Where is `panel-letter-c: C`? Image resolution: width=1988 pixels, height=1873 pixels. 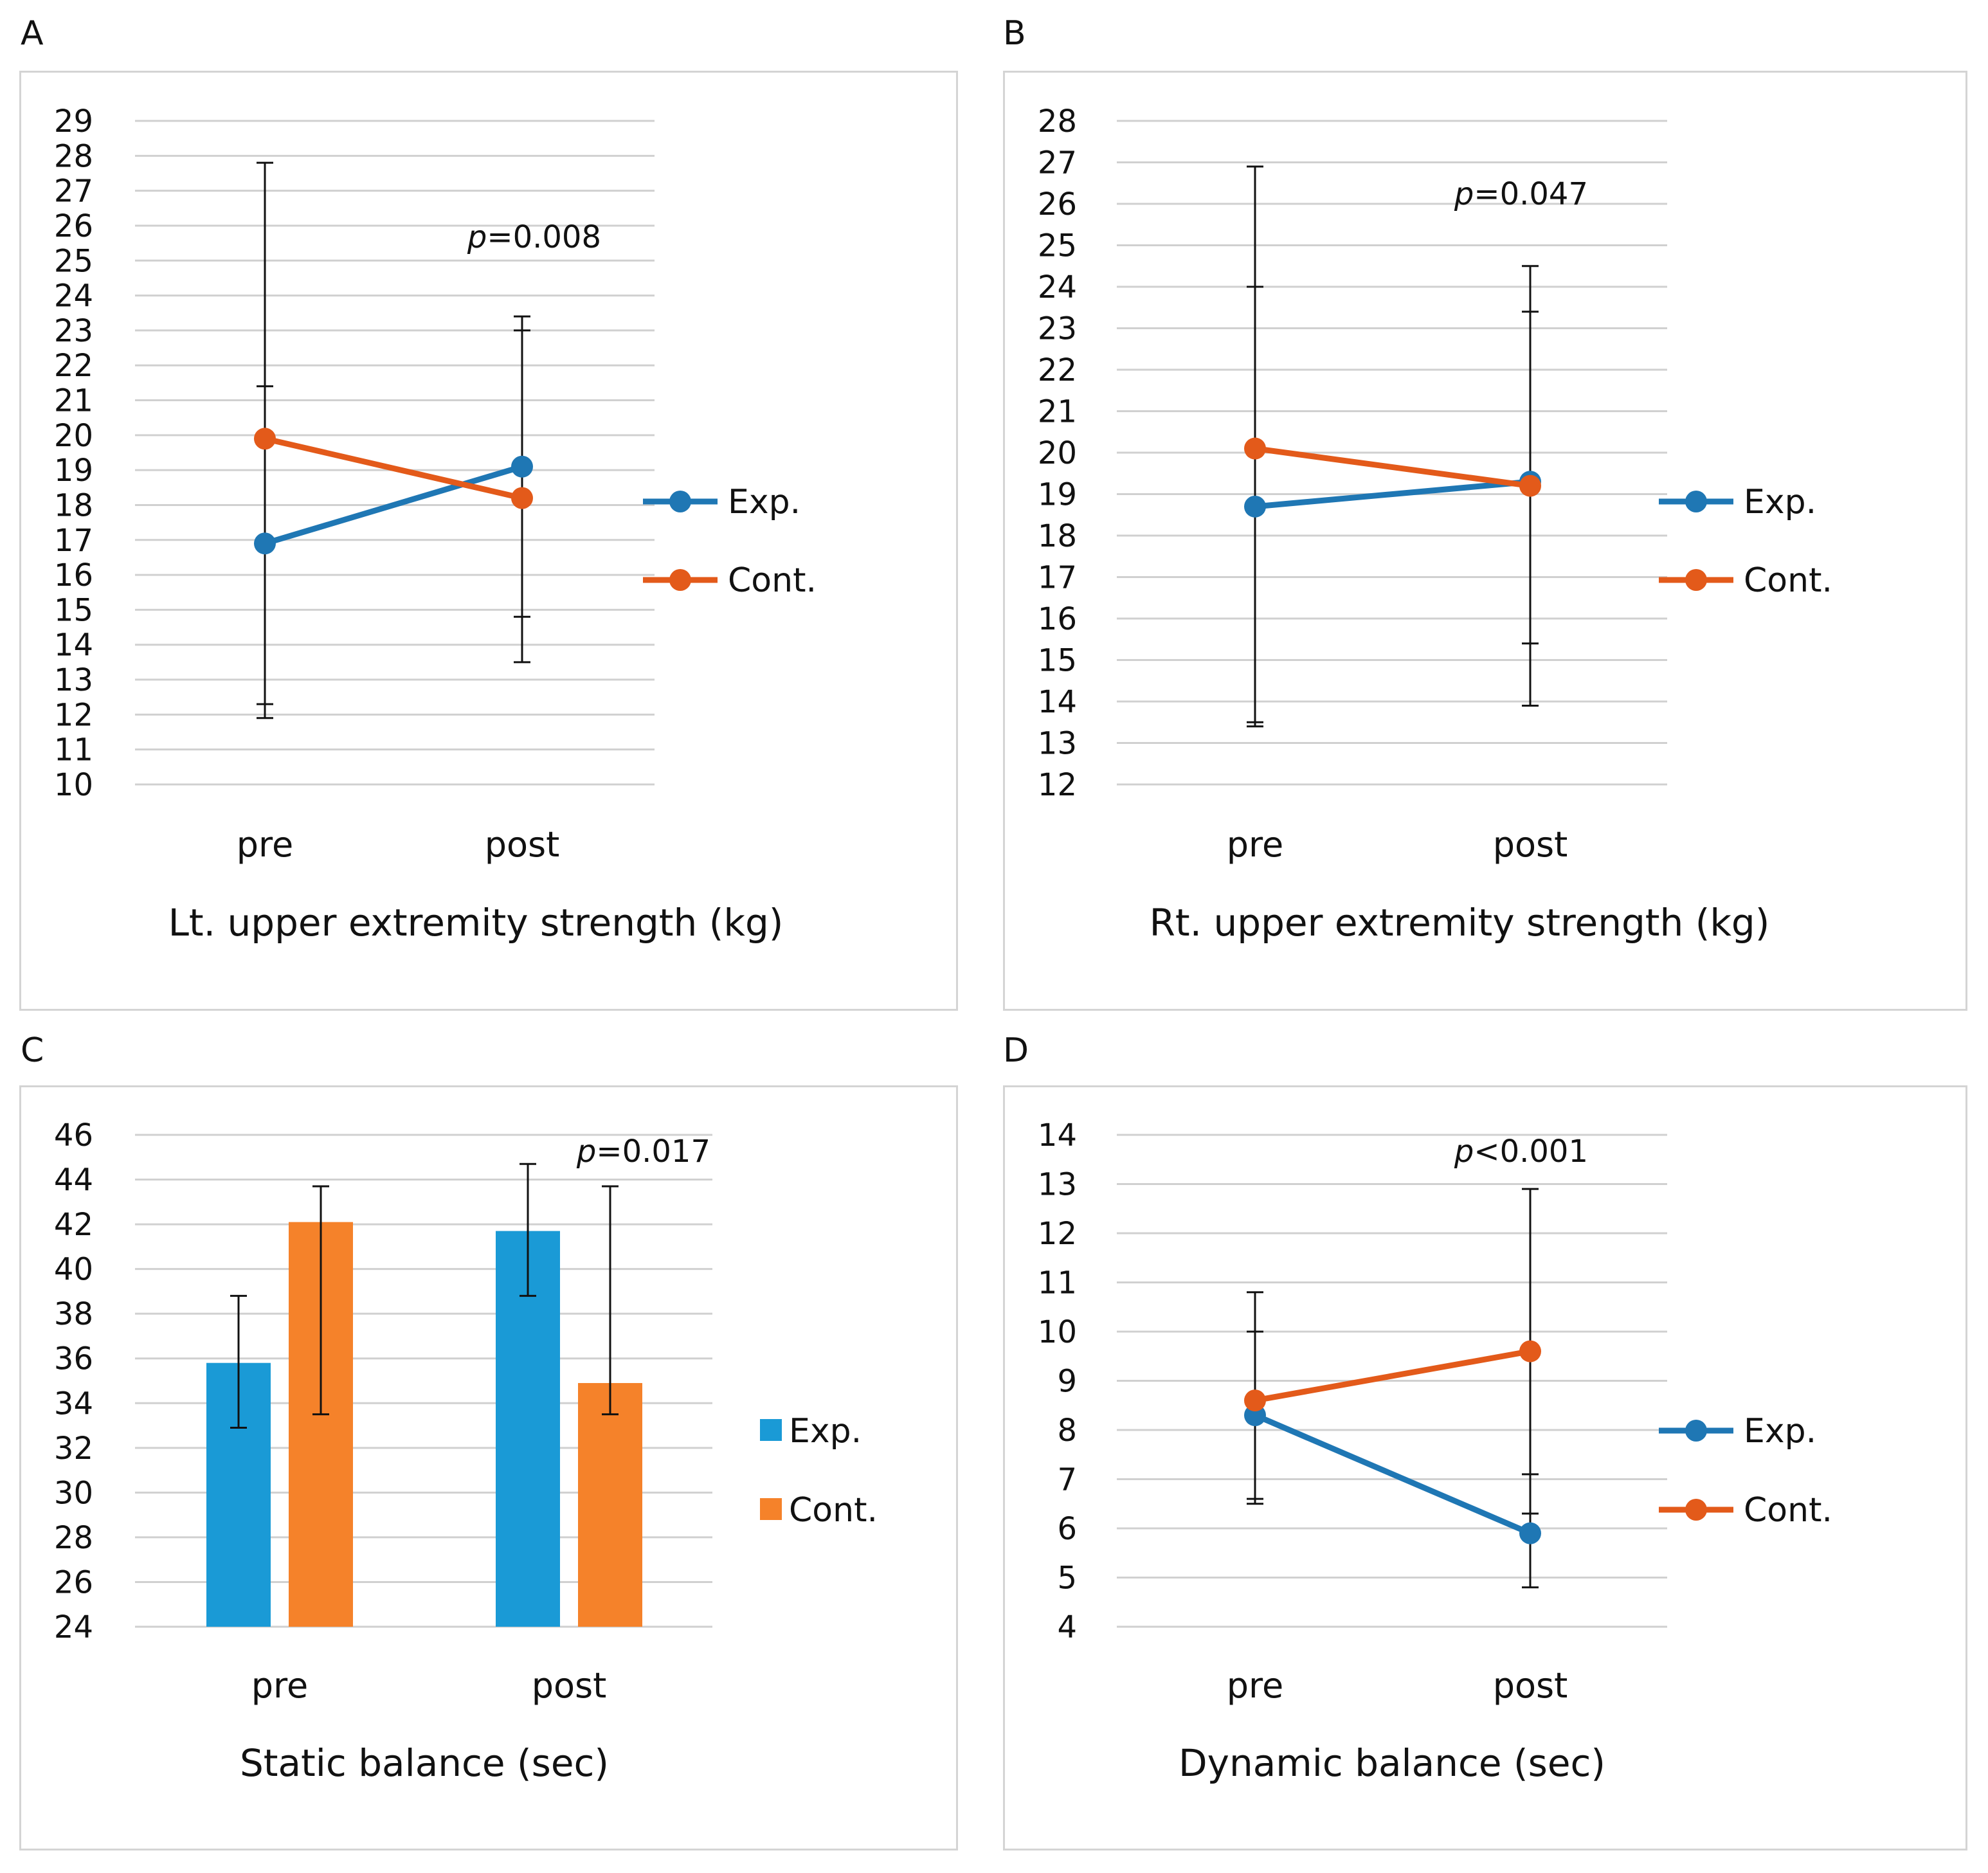
panel-letter-c: C is located at coordinates (32, 1050).